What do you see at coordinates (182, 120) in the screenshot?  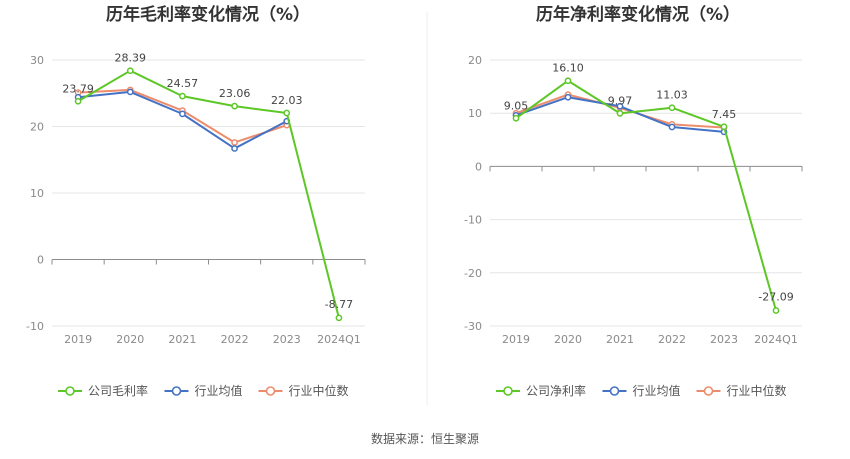 I see `chart1-series-line-industry_avg` at bounding box center [182, 120].